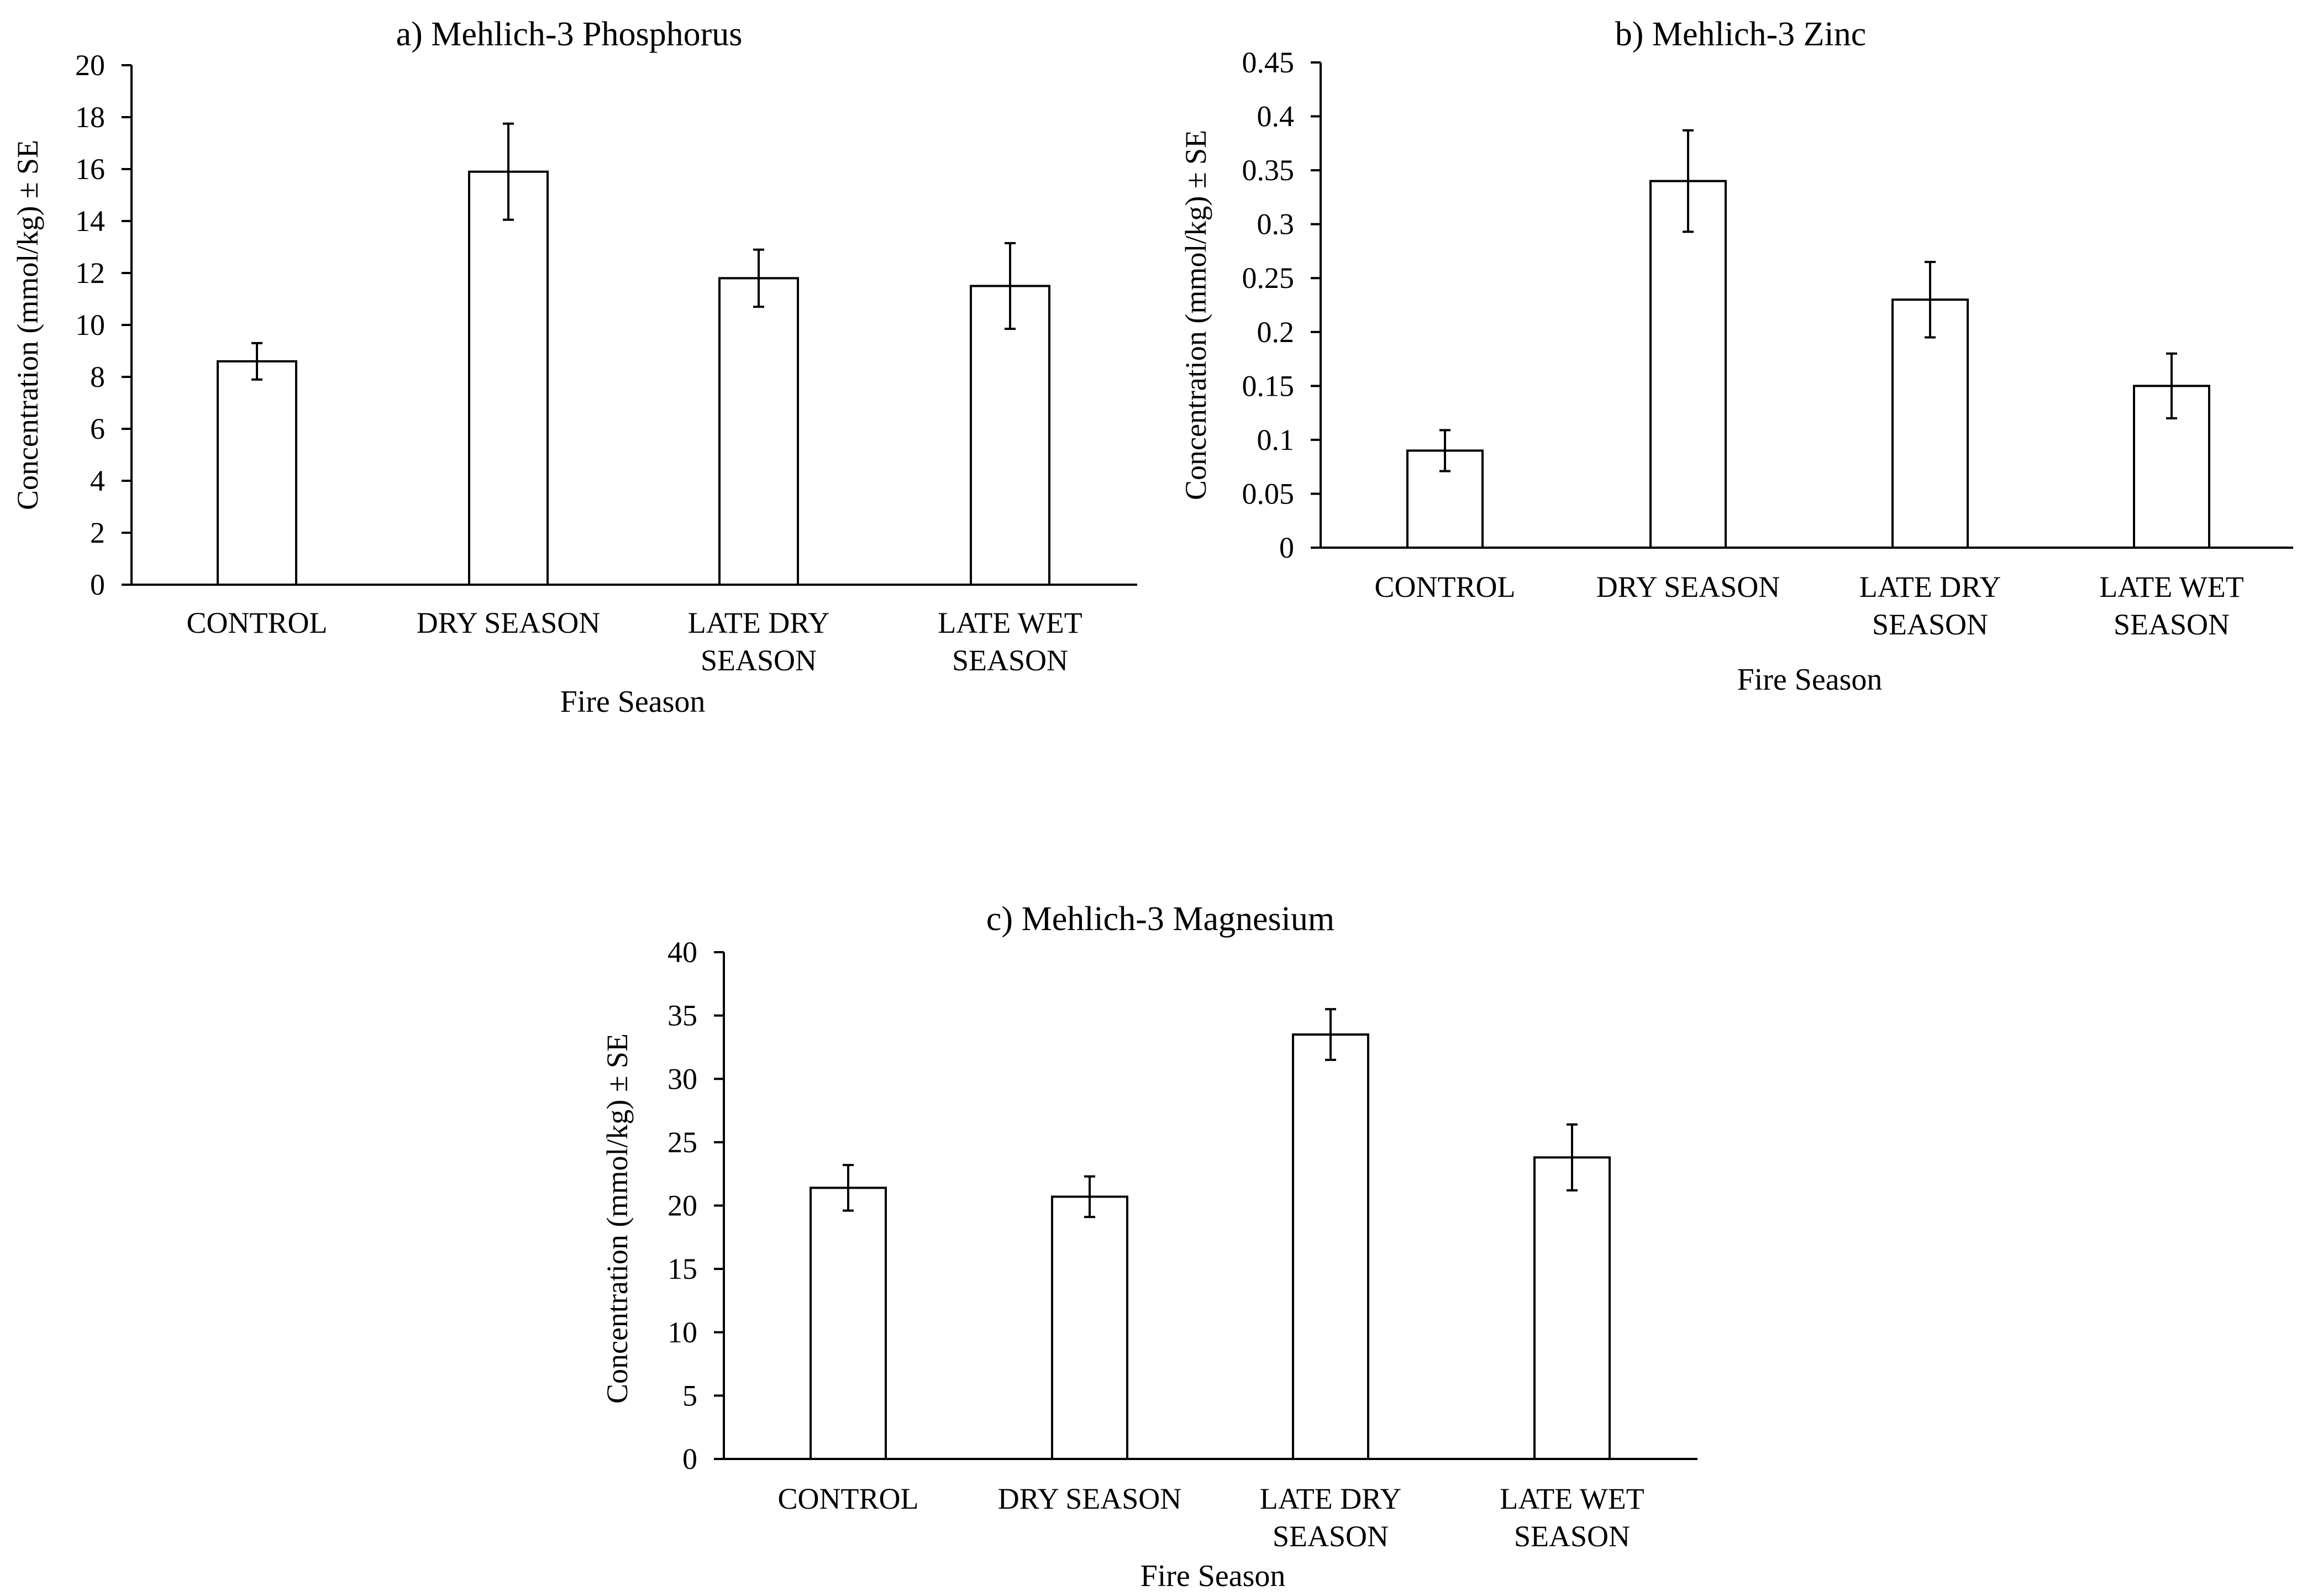 The width and height of the screenshot is (2302, 1596). I want to click on y-tick-label: 0.3, so click(1276, 225).